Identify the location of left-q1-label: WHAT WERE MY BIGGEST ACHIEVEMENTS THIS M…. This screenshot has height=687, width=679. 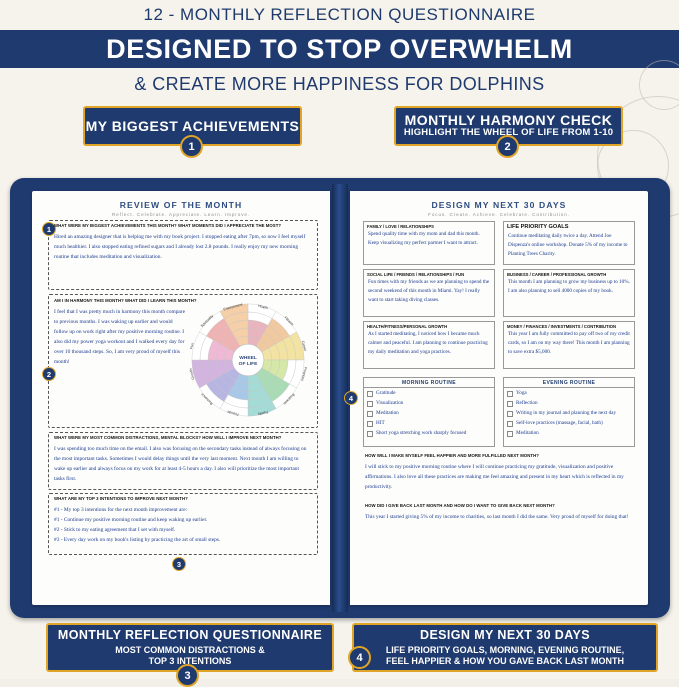
(168, 225).